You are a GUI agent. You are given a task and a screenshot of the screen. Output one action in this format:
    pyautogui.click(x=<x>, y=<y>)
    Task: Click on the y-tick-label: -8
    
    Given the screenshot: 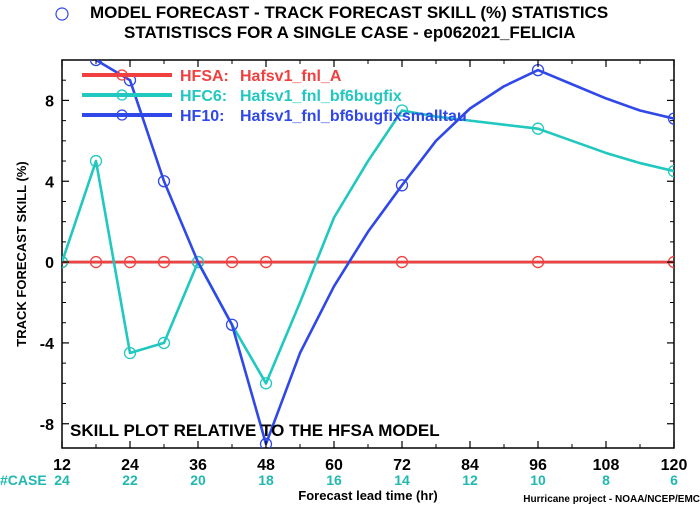 What is the action you would take?
    pyautogui.click(x=47, y=425)
    